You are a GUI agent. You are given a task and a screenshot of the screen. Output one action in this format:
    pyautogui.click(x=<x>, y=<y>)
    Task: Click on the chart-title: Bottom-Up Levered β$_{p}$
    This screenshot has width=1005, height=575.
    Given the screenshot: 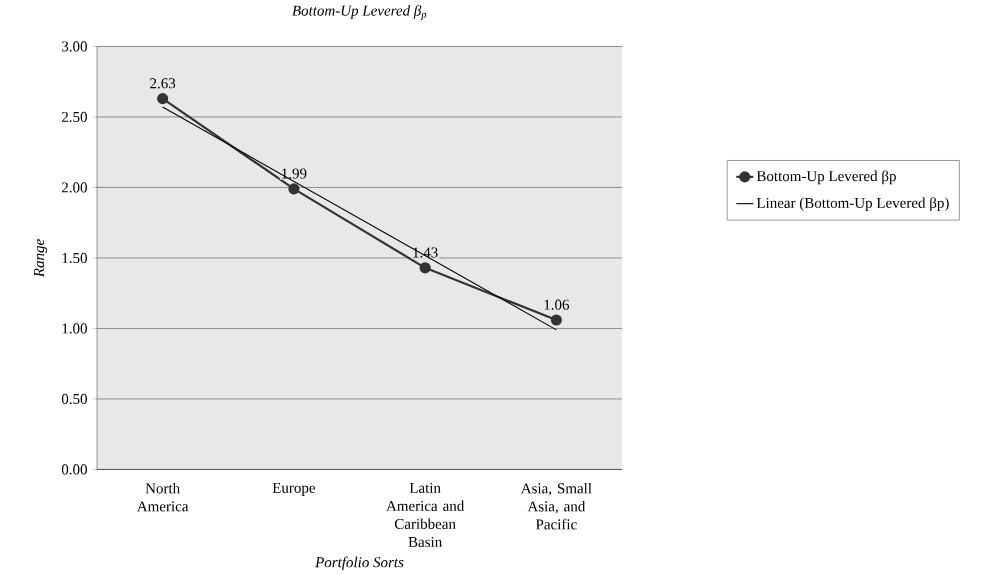 What is the action you would take?
    pyautogui.click(x=359, y=12)
    